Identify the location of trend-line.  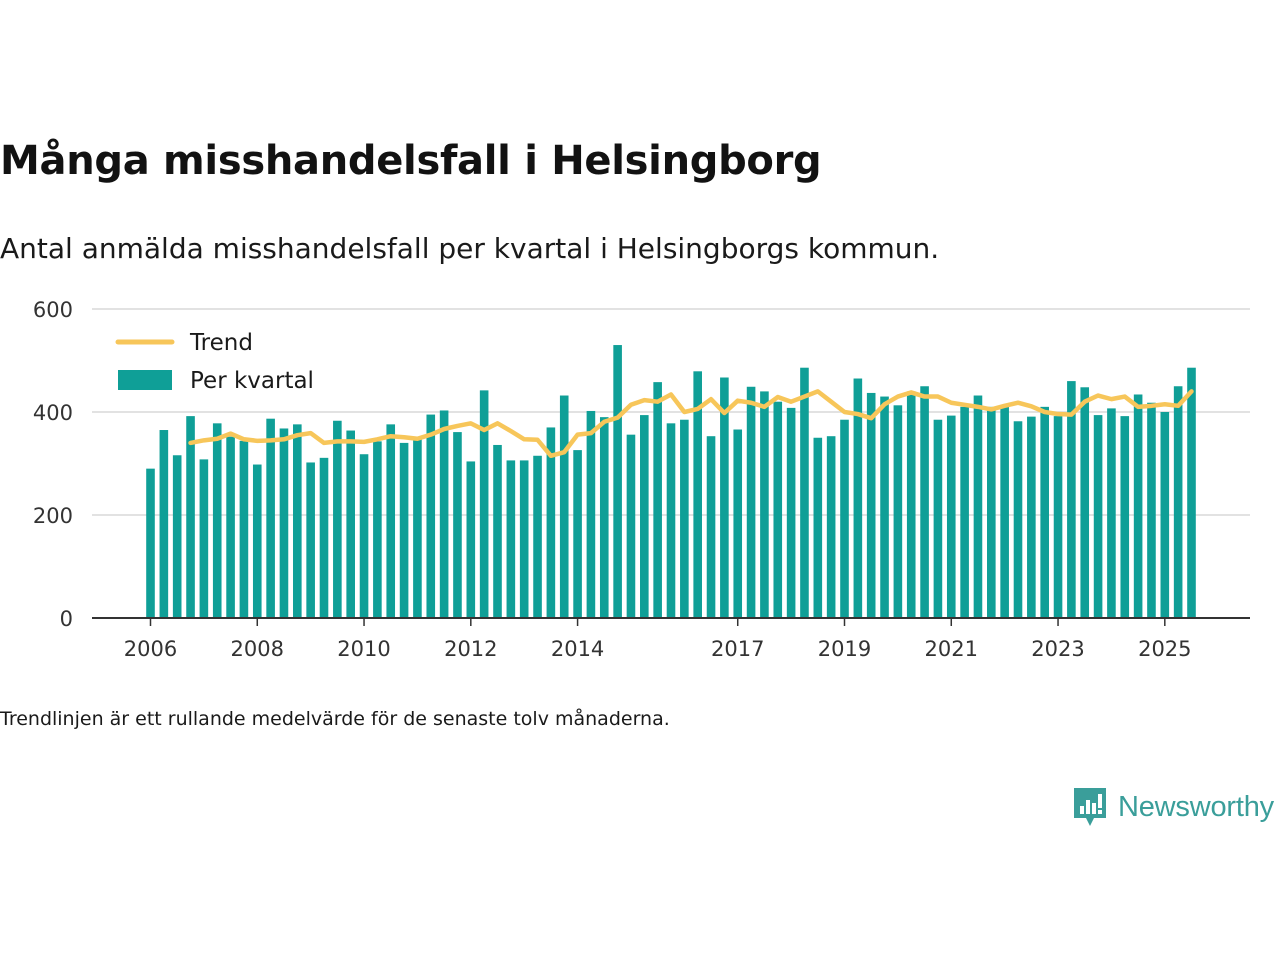
(691, 424).